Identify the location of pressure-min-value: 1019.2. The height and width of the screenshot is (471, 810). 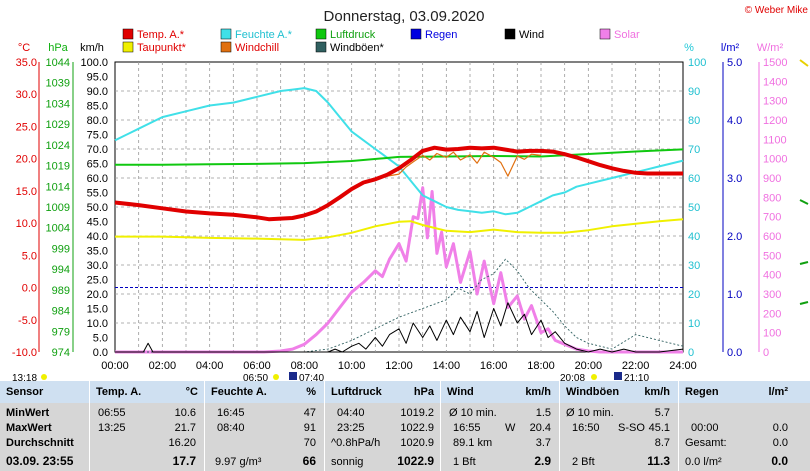
(417, 413).